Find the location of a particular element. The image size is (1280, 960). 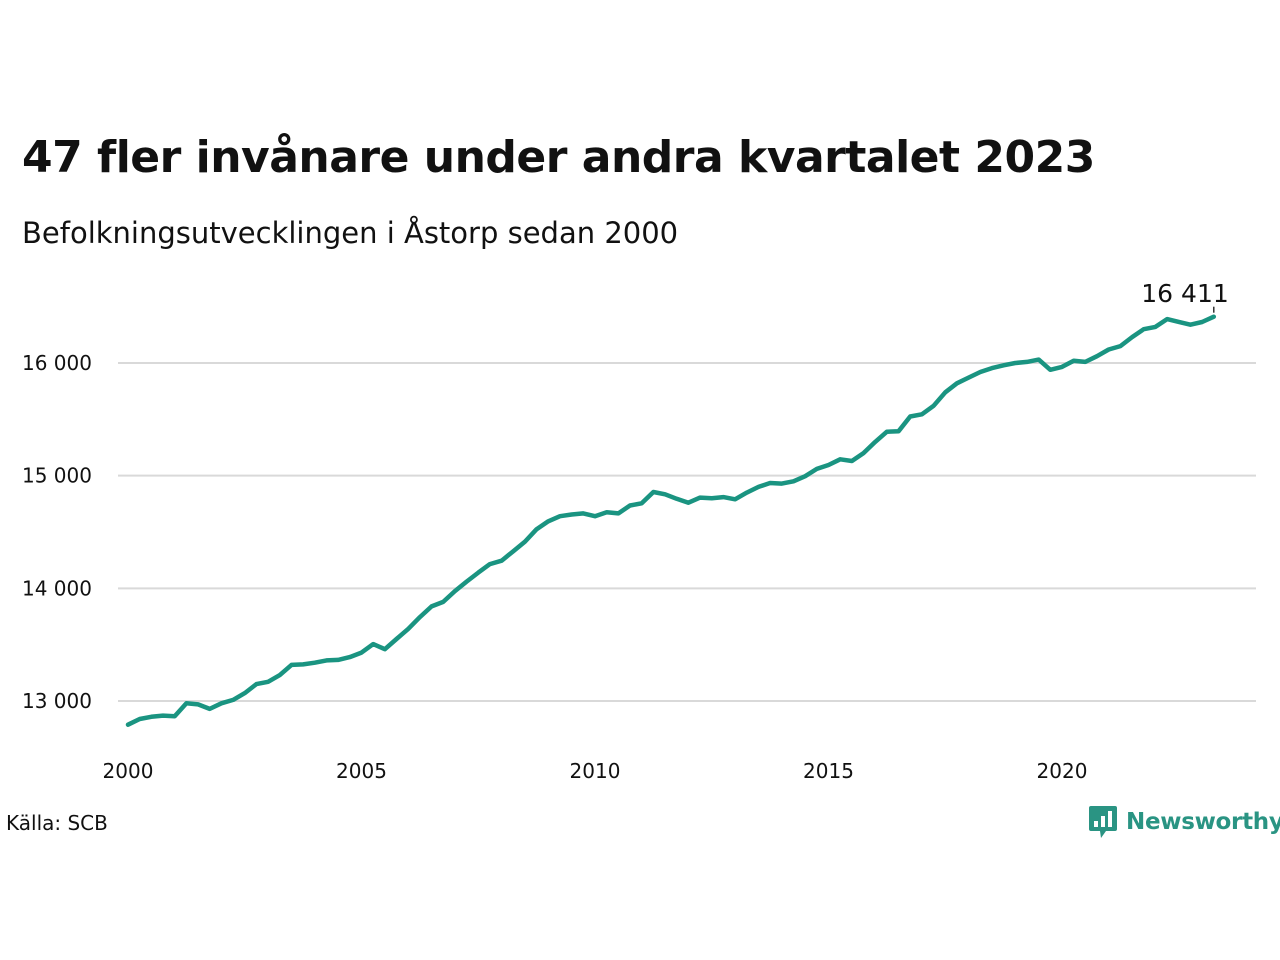

x-tick-label: 2005 is located at coordinates (361, 771).